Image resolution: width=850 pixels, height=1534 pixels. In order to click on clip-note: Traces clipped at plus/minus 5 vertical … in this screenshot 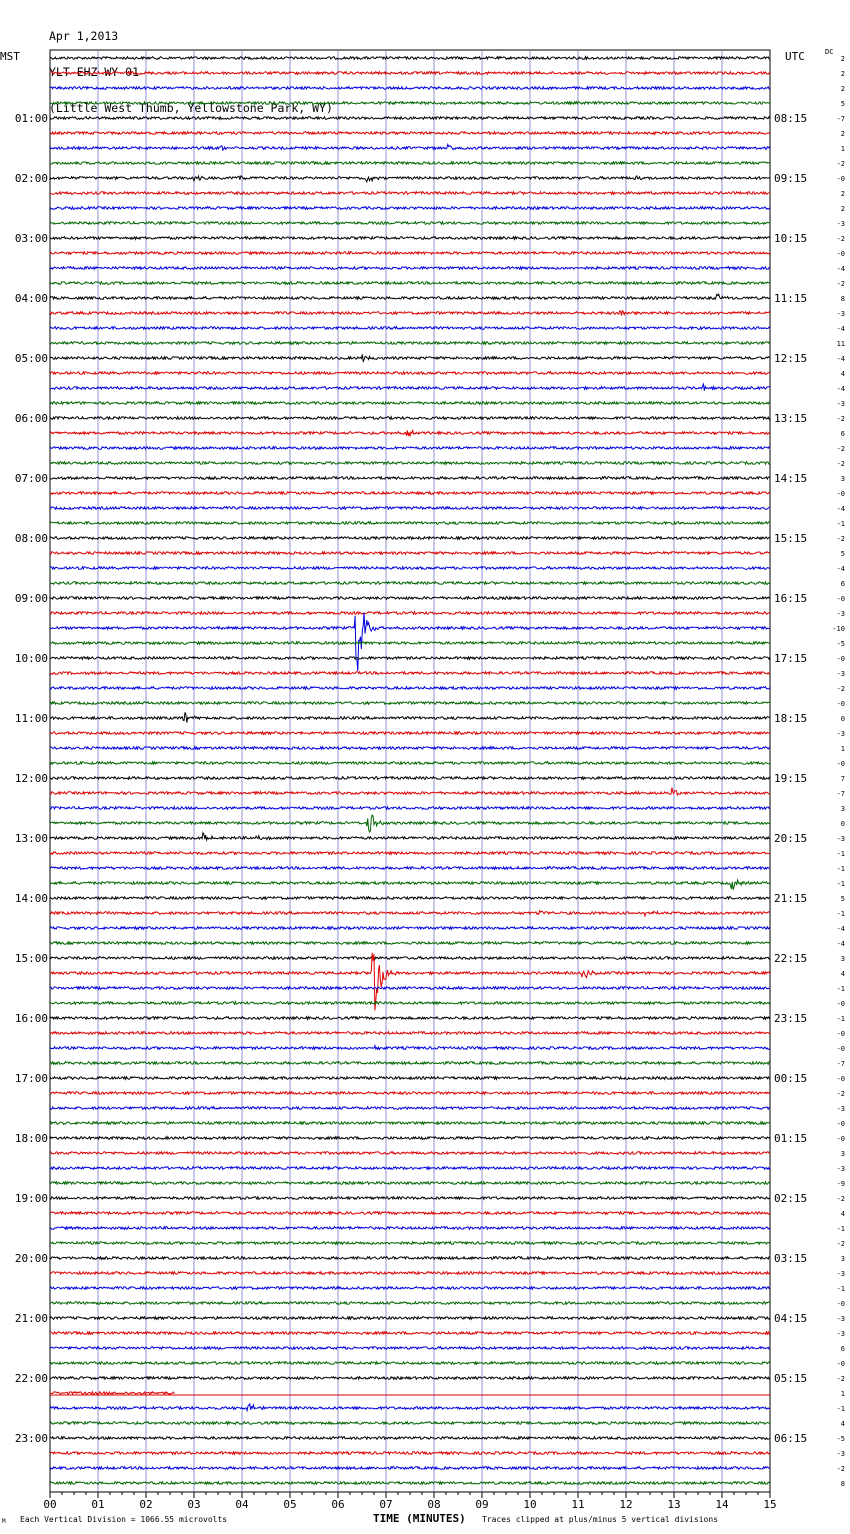, I will do `click(600, 1519)`.